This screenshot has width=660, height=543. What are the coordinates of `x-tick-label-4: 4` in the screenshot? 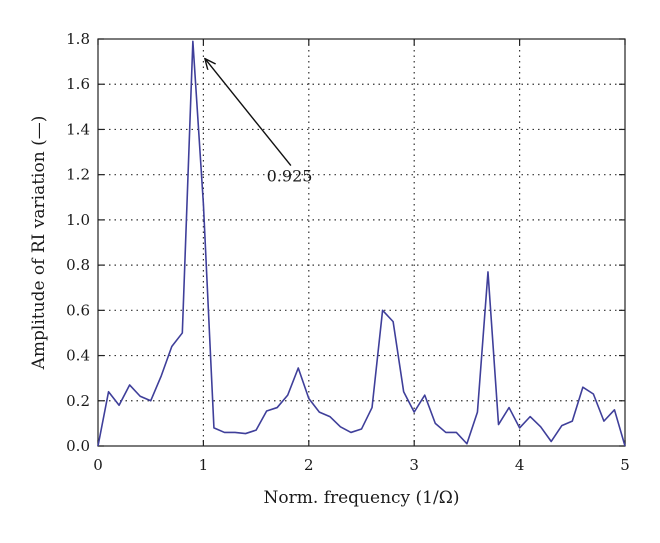 It's located at (520, 465).